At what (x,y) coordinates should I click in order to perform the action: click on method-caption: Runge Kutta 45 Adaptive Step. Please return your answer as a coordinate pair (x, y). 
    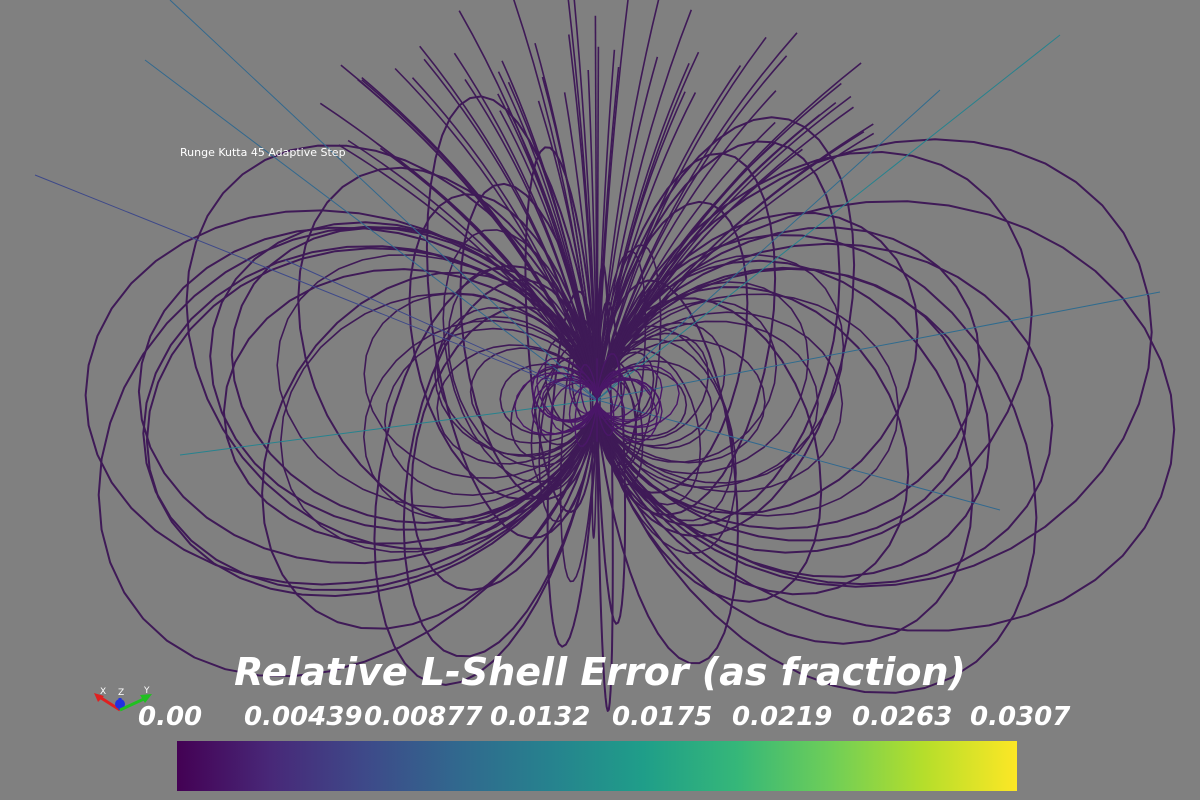
    Looking at the image, I should click on (263, 152).